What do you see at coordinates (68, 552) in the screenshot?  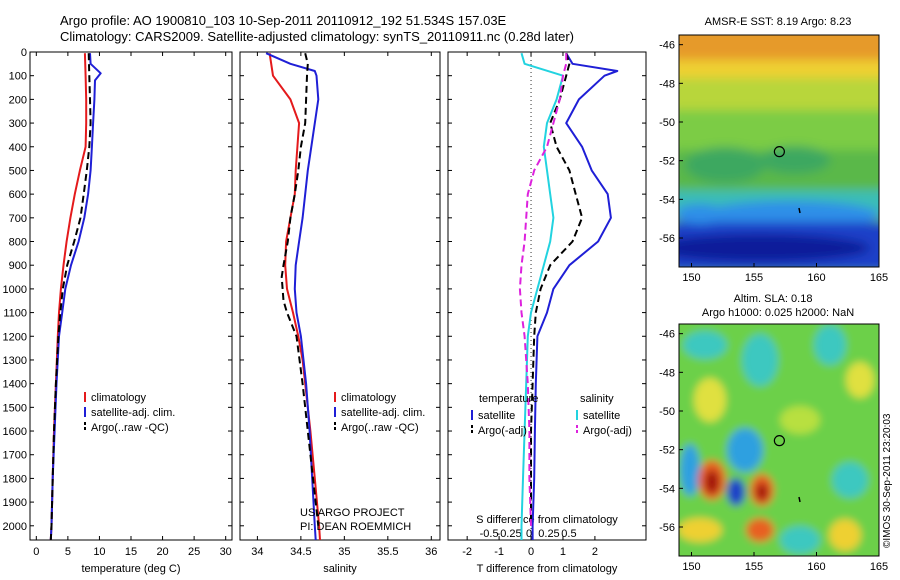 I see `x-tick-label: 5` at bounding box center [68, 552].